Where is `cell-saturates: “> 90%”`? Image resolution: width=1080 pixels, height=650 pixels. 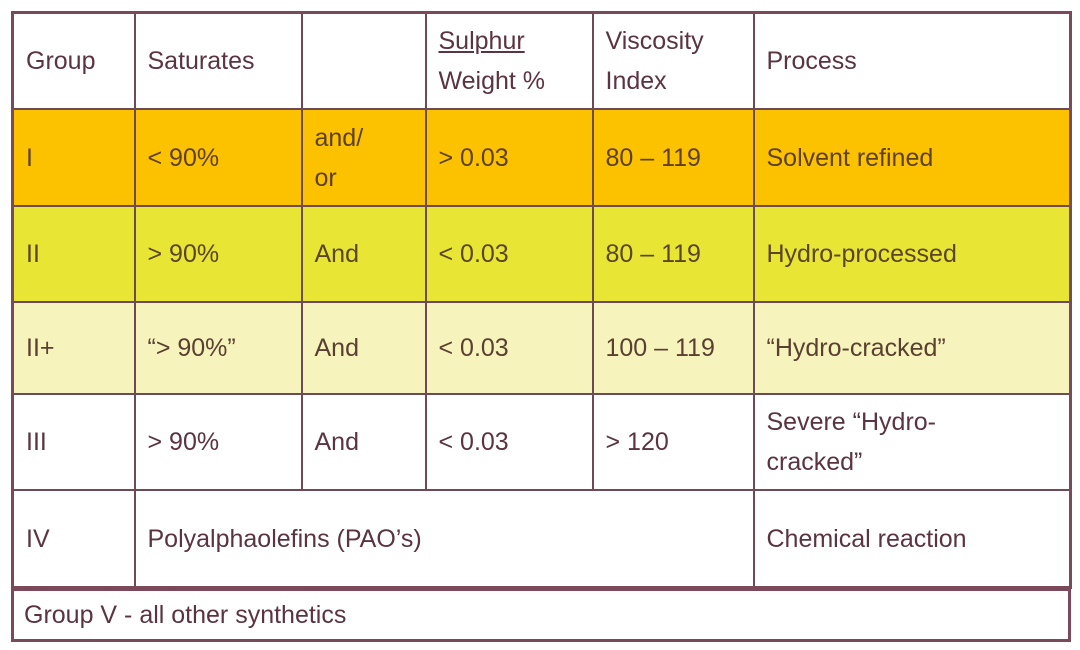
cell-saturates: “> 90%” is located at coordinates (218, 348).